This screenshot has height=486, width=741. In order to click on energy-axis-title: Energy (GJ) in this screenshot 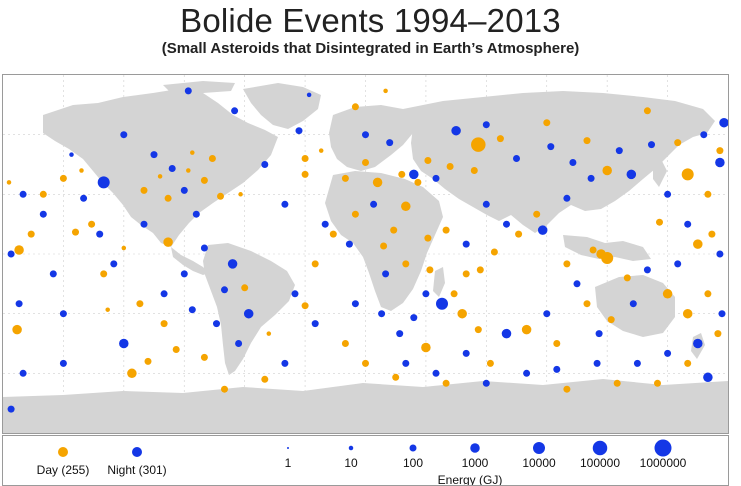, I will do `click(470, 479)`.